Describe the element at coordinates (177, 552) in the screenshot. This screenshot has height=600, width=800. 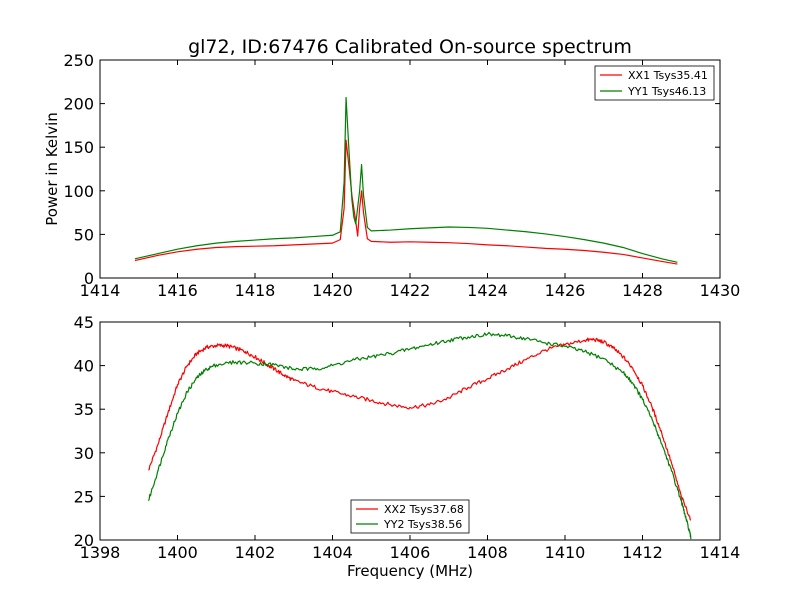
I see `bottom-x-tick-label: 1400` at that location.